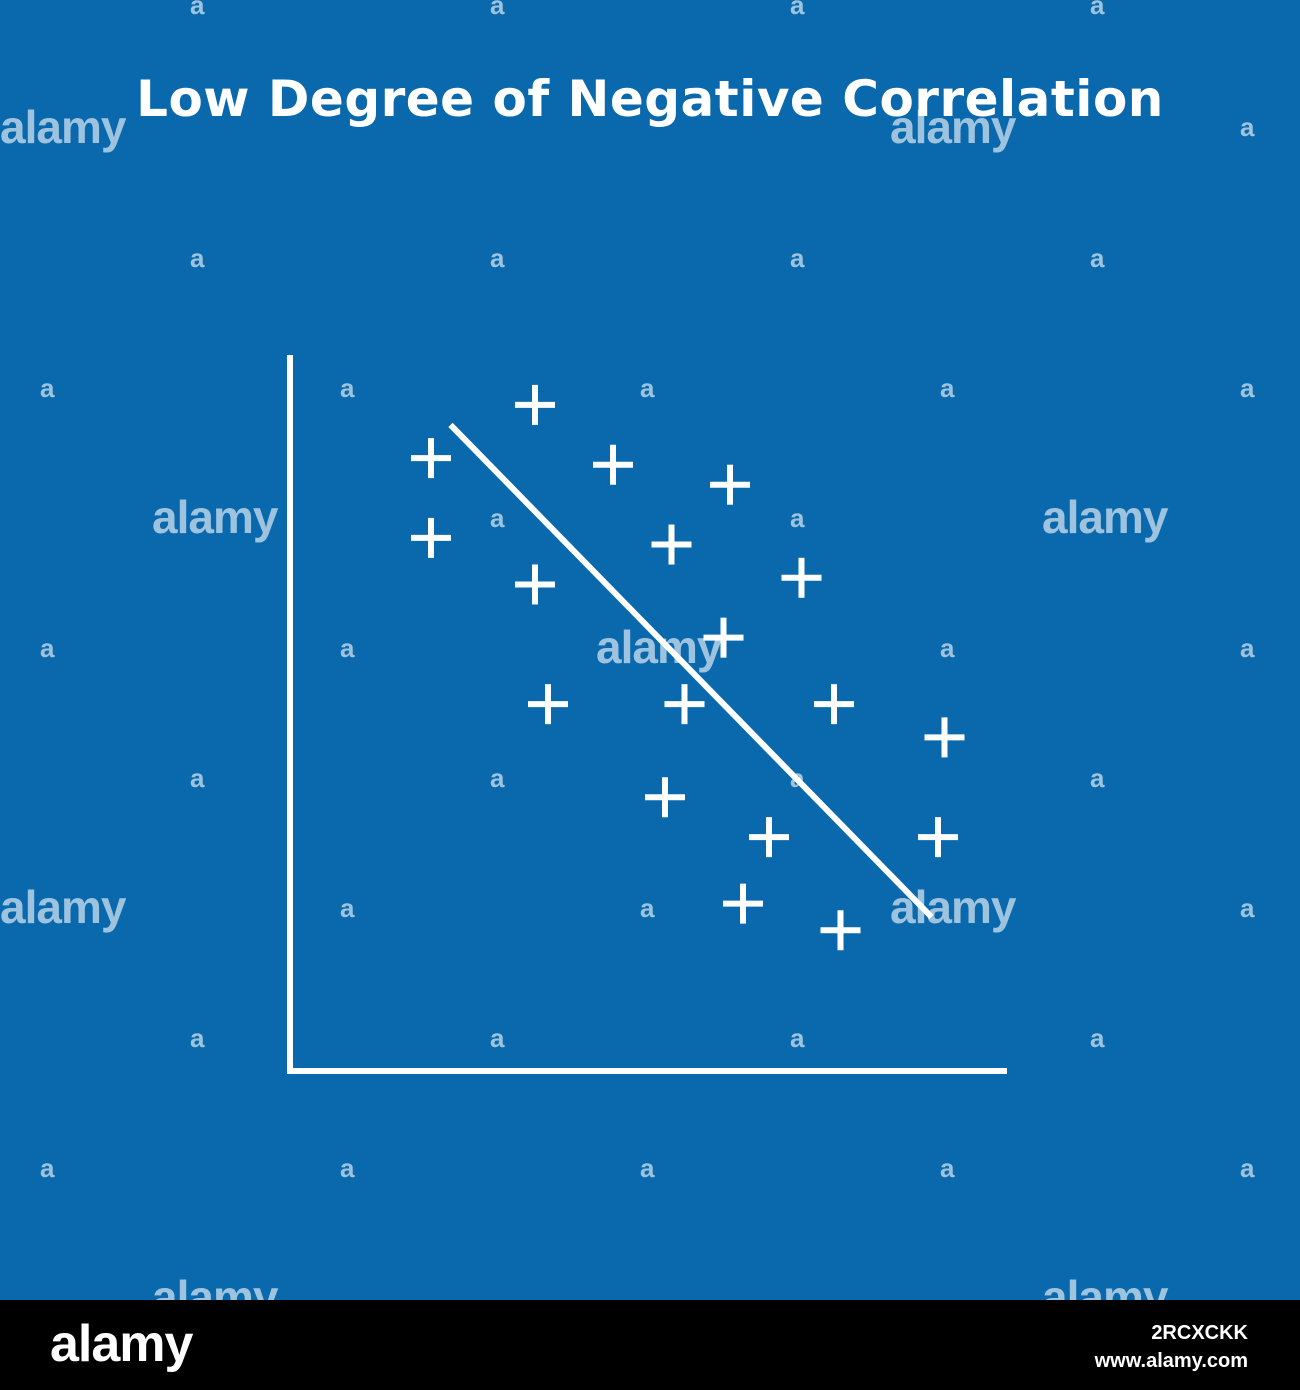 The height and width of the screenshot is (1390, 1300). I want to click on footer-image-id: 2RCXCKK, so click(1199, 1333).